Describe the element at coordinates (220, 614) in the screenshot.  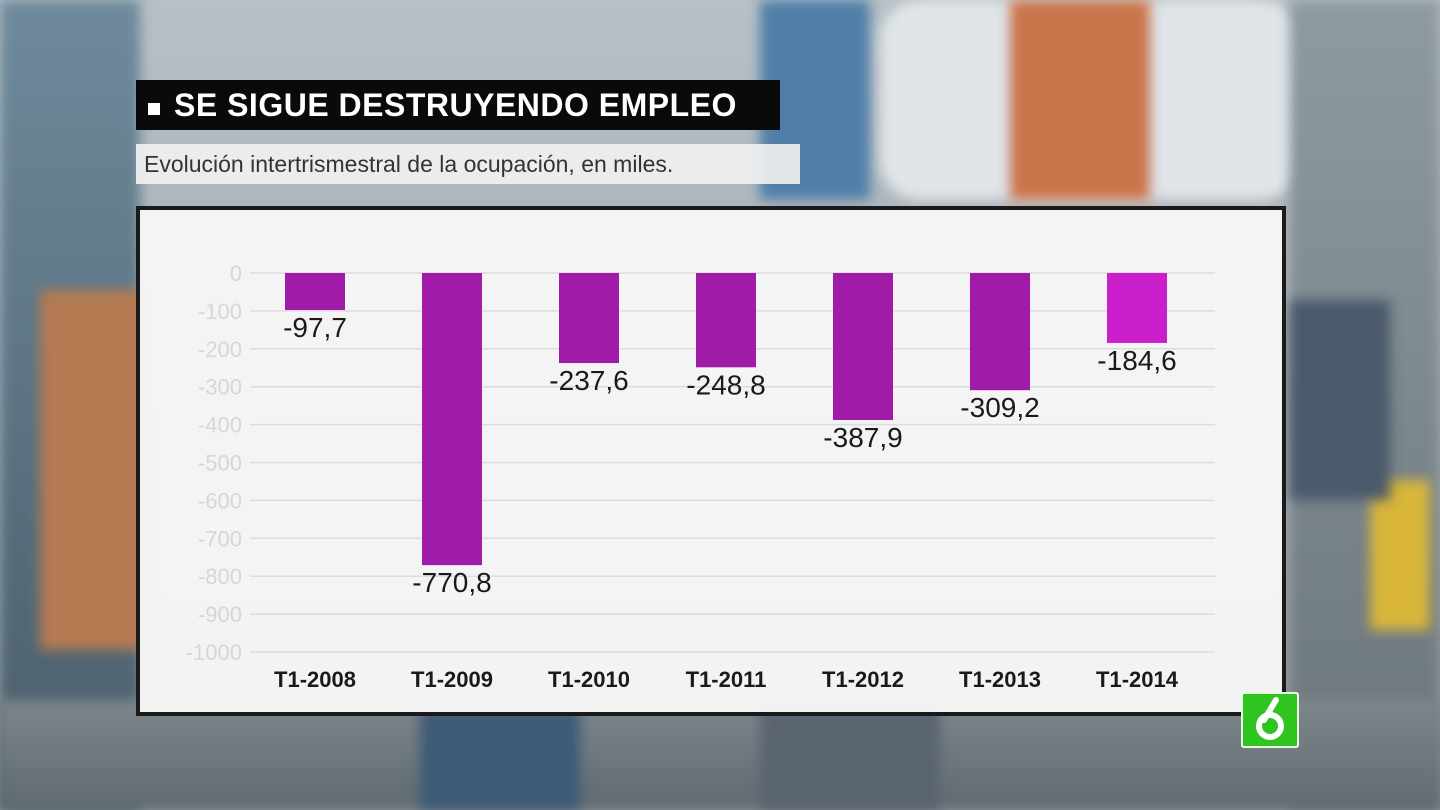
I see `y-tick-label: -900` at that location.